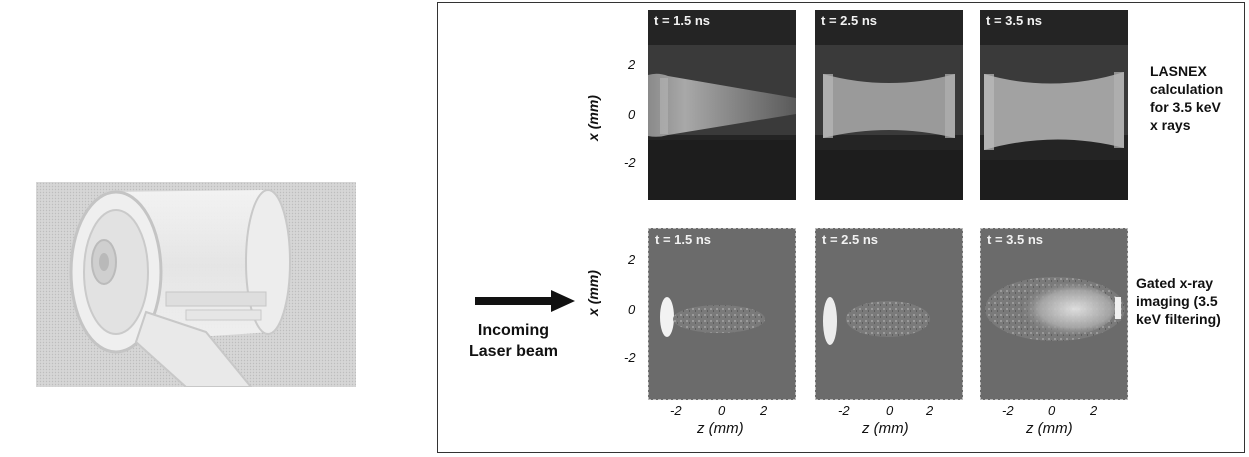 This screenshot has height=457, width=1249. What do you see at coordinates (513, 341) in the screenshot?
I see `incoming-laser-label: Incoming Laser beam` at bounding box center [513, 341].